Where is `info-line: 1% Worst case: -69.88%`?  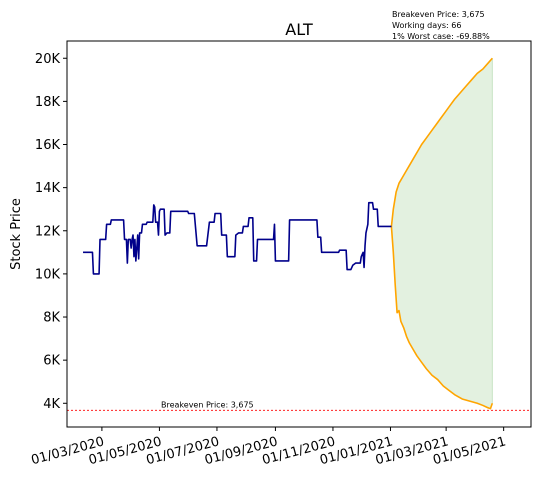 info-line: 1% Worst case: -69.88% is located at coordinates (441, 36).